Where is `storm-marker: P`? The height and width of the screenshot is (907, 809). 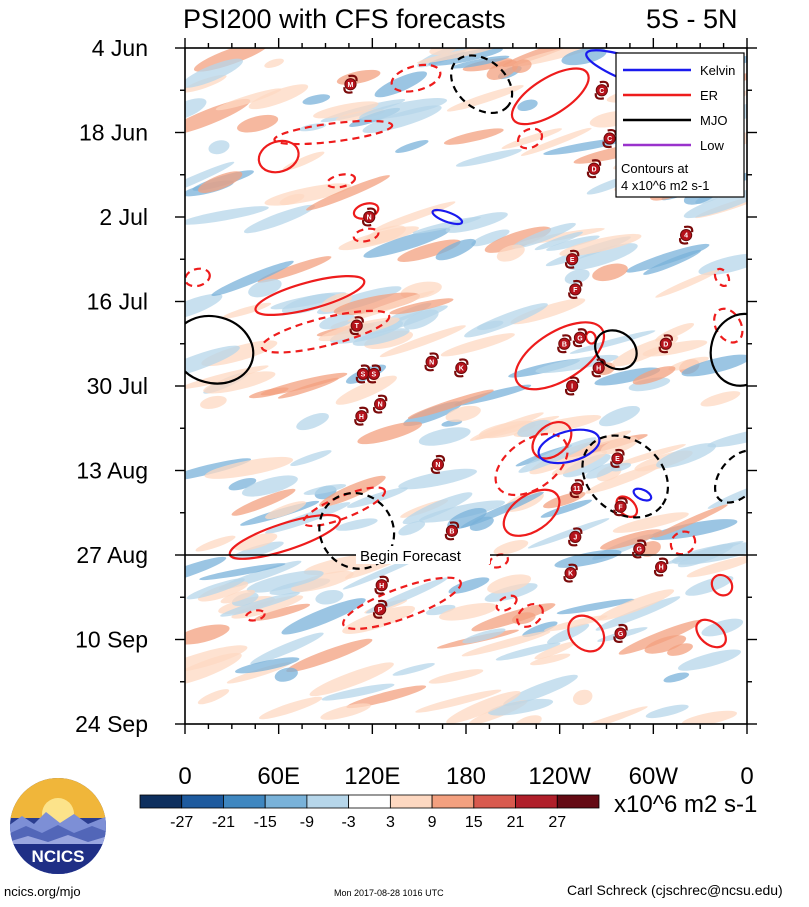
storm-marker: P is located at coordinates (380, 609).